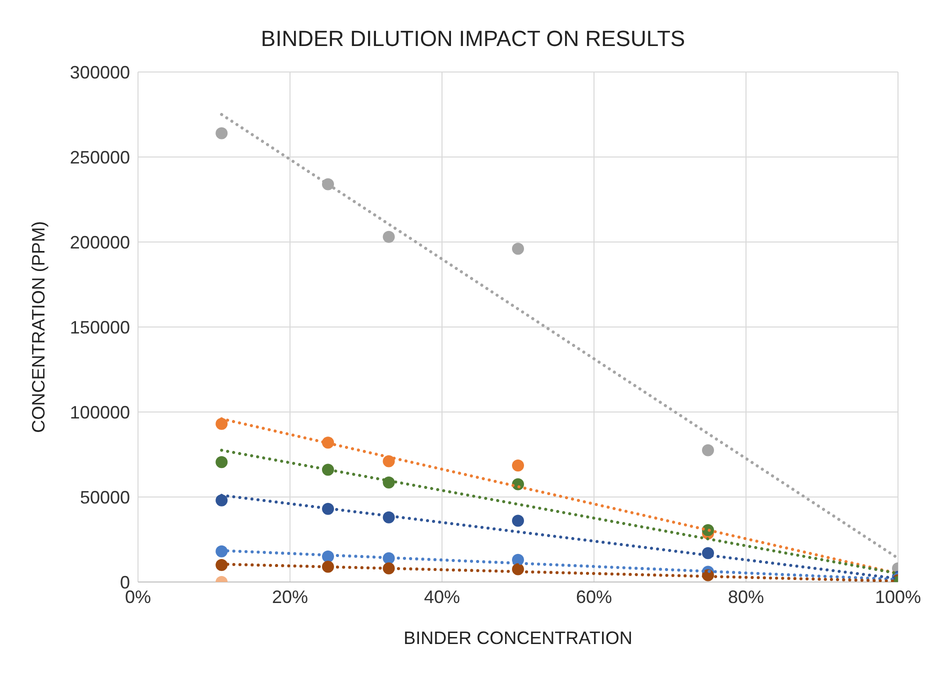 Image resolution: width=950 pixels, height=693 pixels. I want to click on y-tick-label: 150000, so click(100, 327).